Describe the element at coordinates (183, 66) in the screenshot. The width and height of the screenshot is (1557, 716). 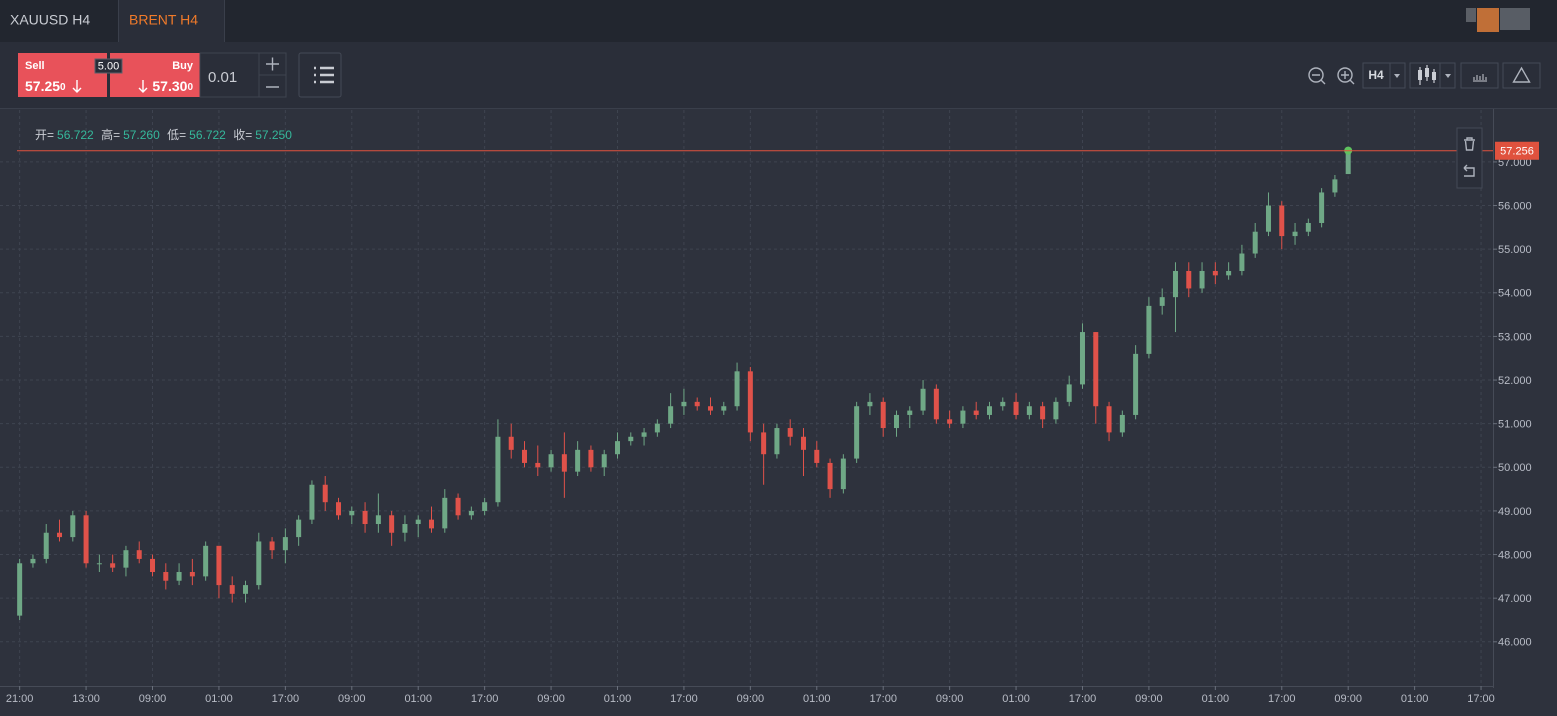
I see `buy-label: Buy` at that location.